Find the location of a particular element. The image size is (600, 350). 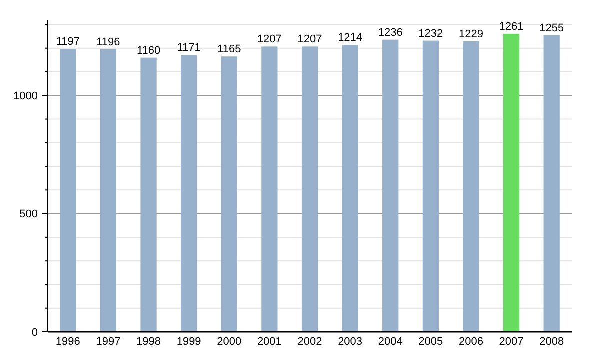

x-tick-label: 2006 is located at coordinates (471, 342).